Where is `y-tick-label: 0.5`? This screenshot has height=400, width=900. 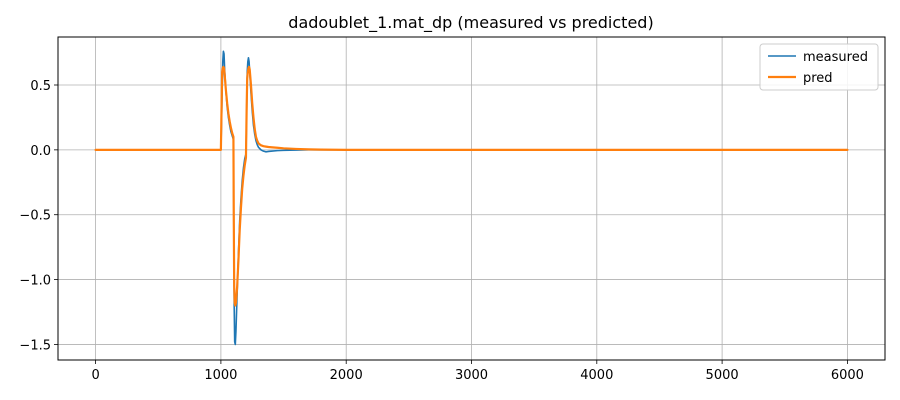
y-tick-label: 0.5 is located at coordinates (40, 86).